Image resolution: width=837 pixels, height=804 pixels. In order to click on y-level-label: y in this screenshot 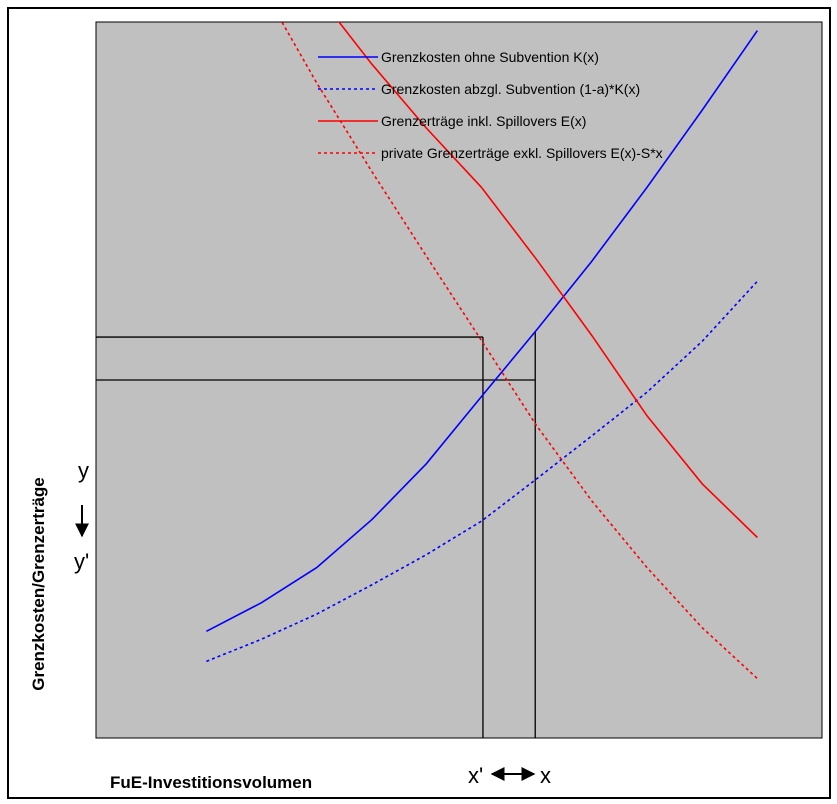, I will do `click(83, 470)`.